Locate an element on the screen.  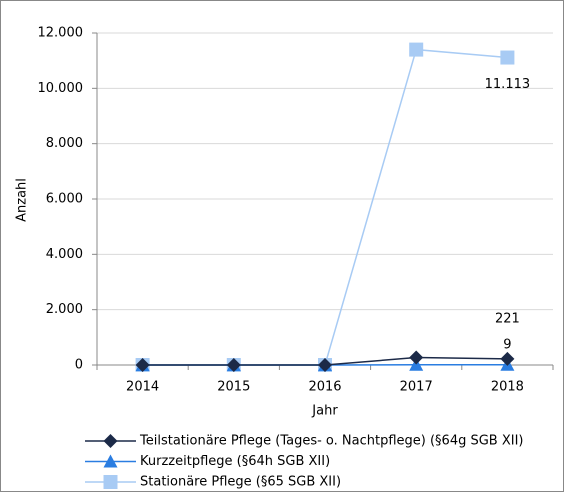
y-tick-label: 12.000 is located at coordinates (61, 33).